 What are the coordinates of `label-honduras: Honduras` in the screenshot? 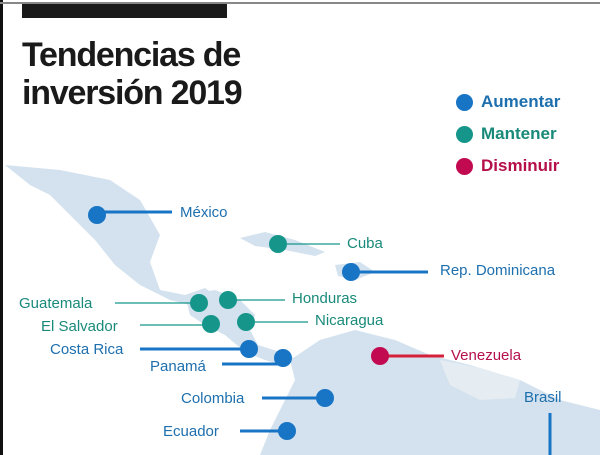 It's located at (325, 298).